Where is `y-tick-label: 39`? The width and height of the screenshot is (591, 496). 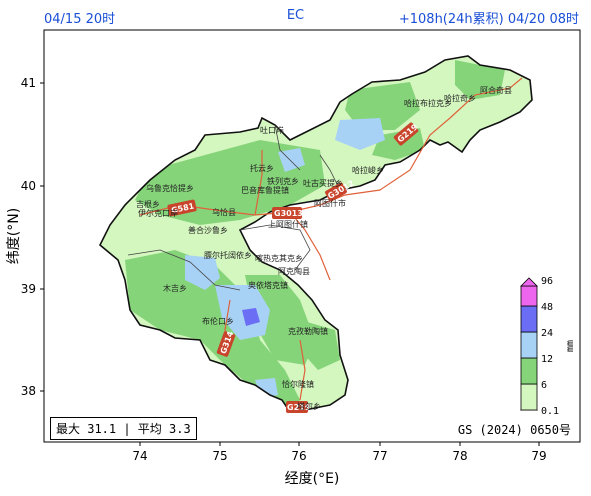 y-tick-label: 39 is located at coordinates (28, 289).